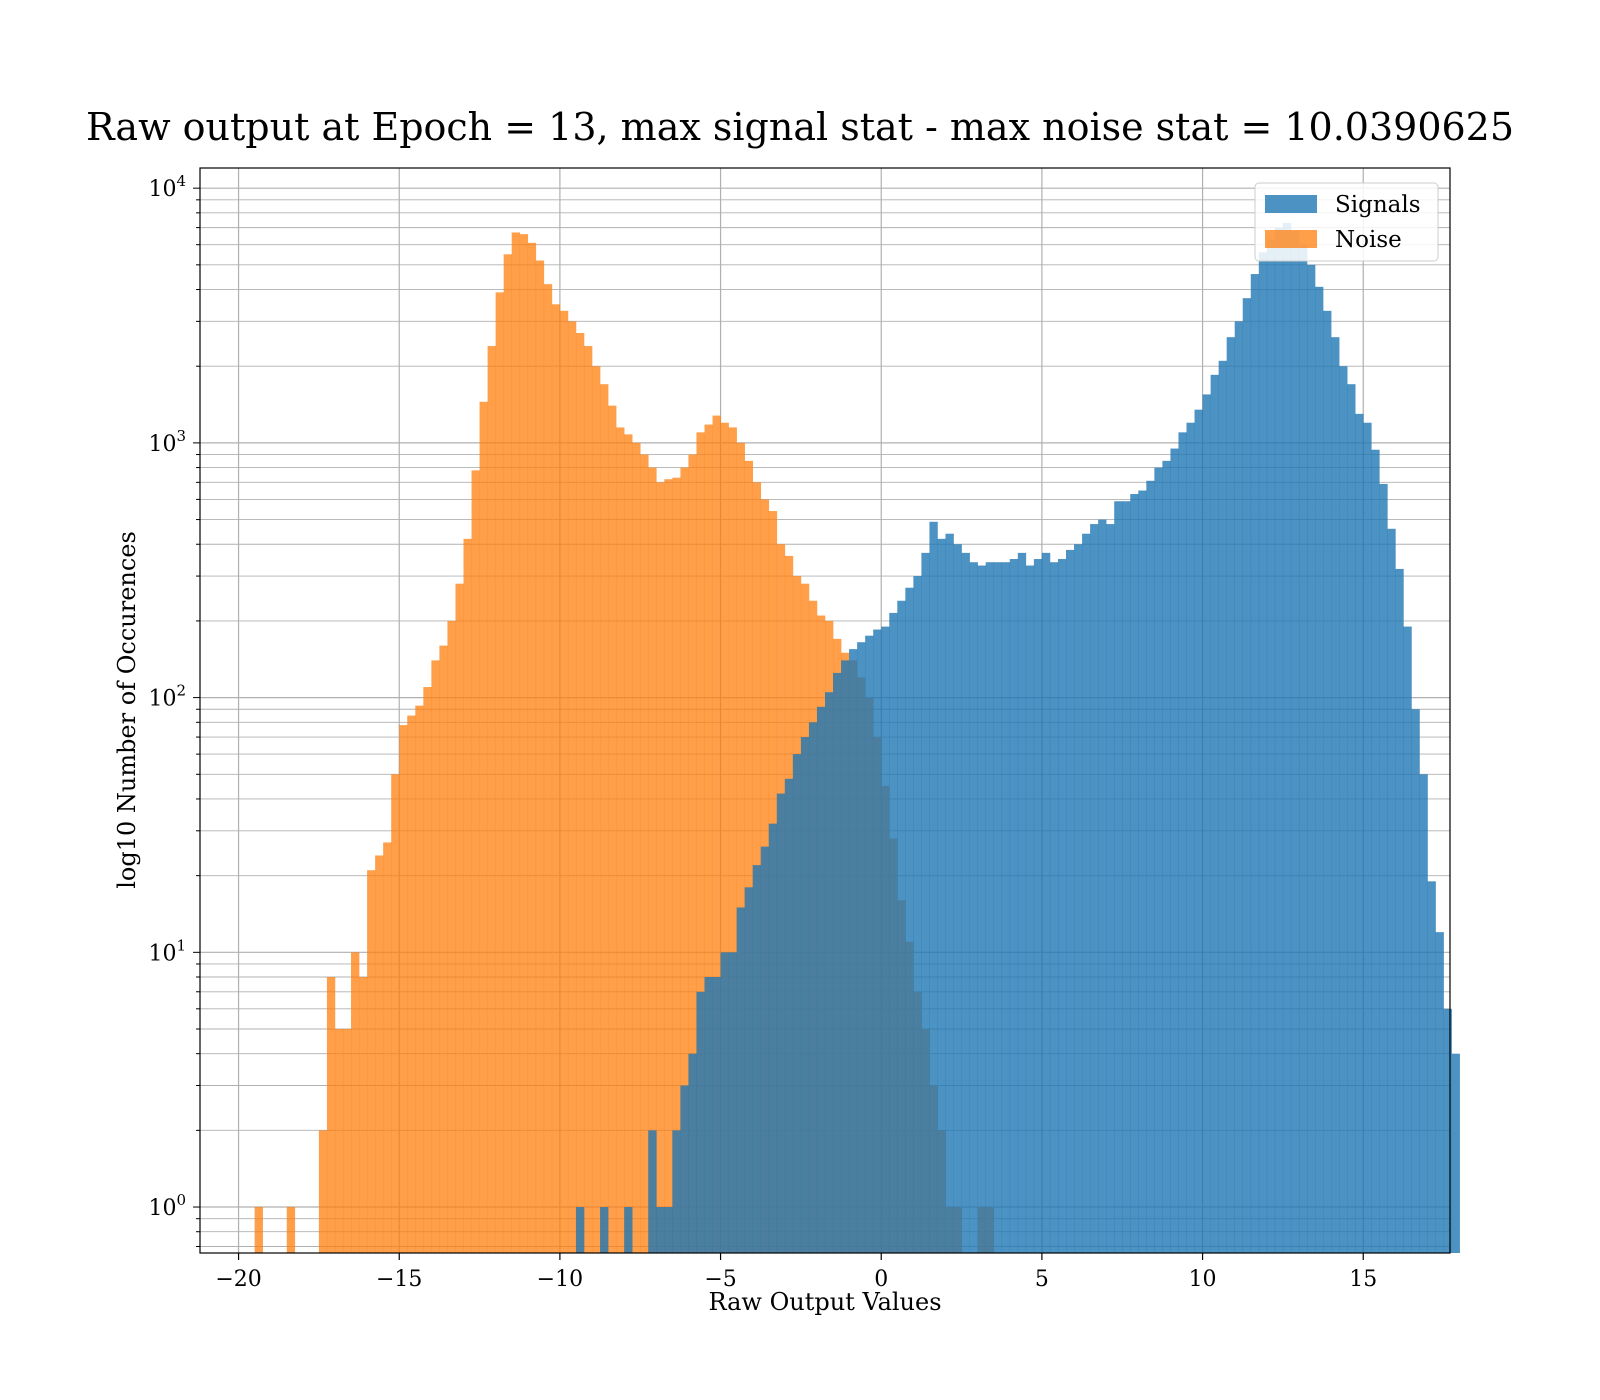  What do you see at coordinates (238, 1279) in the screenshot?
I see `x-tick-label: −20` at bounding box center [238, 1279].